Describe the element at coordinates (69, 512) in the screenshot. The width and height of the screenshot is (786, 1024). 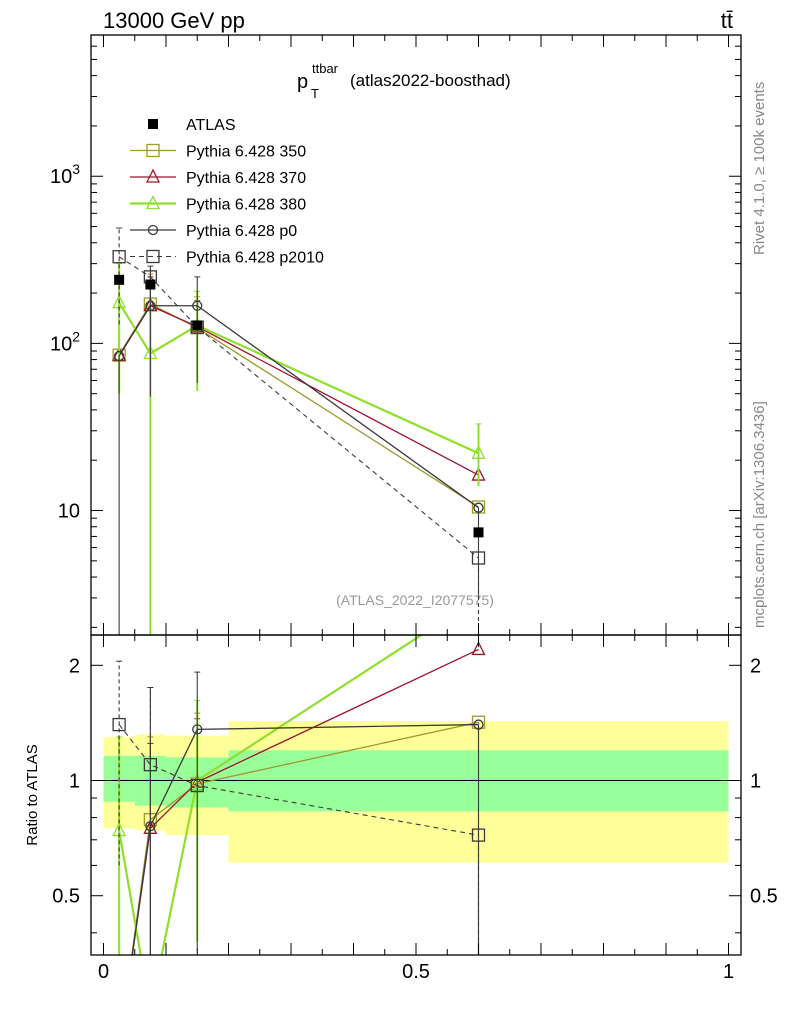
I see `y-tick-label-10: 10` at that location.